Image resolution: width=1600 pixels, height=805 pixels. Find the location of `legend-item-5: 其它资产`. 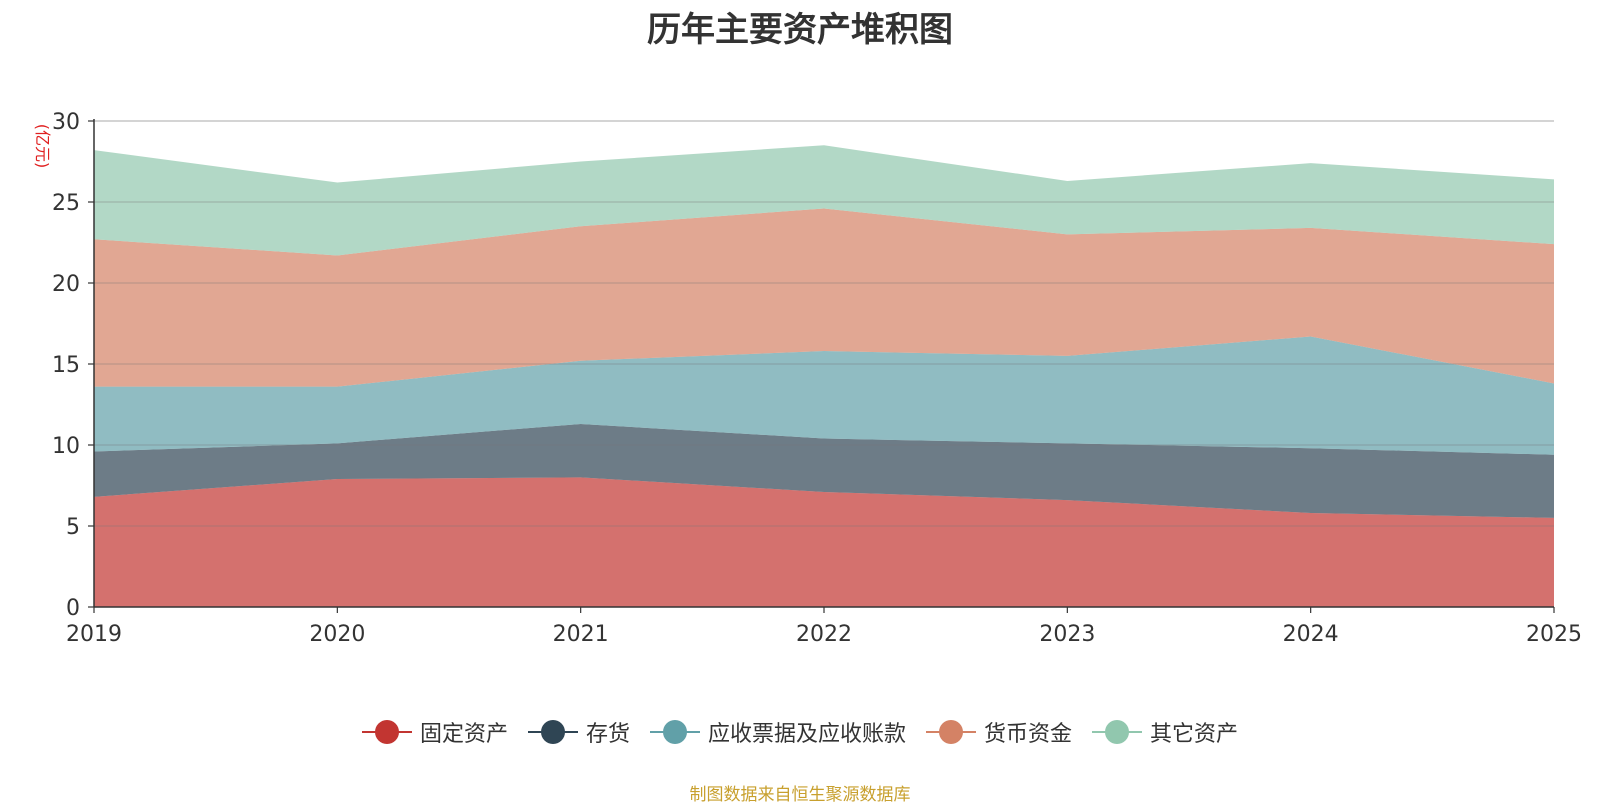

legend-item-5: 其它资产 is located at coordinates (1165, 732).